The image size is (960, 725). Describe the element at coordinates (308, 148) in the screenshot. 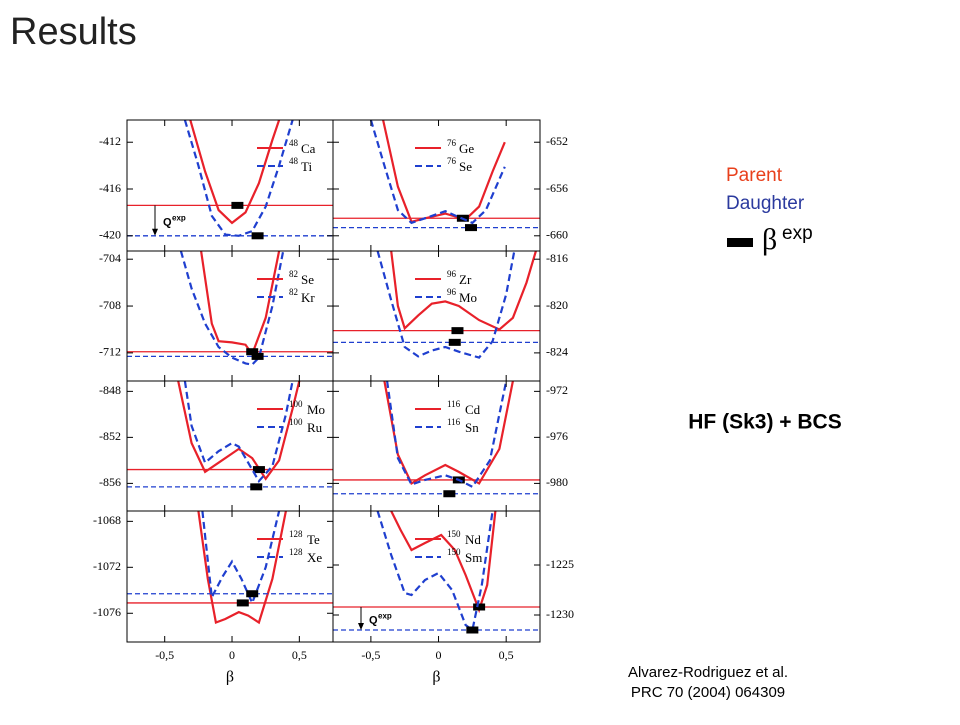

I see `legend-element: Ca` at that location.